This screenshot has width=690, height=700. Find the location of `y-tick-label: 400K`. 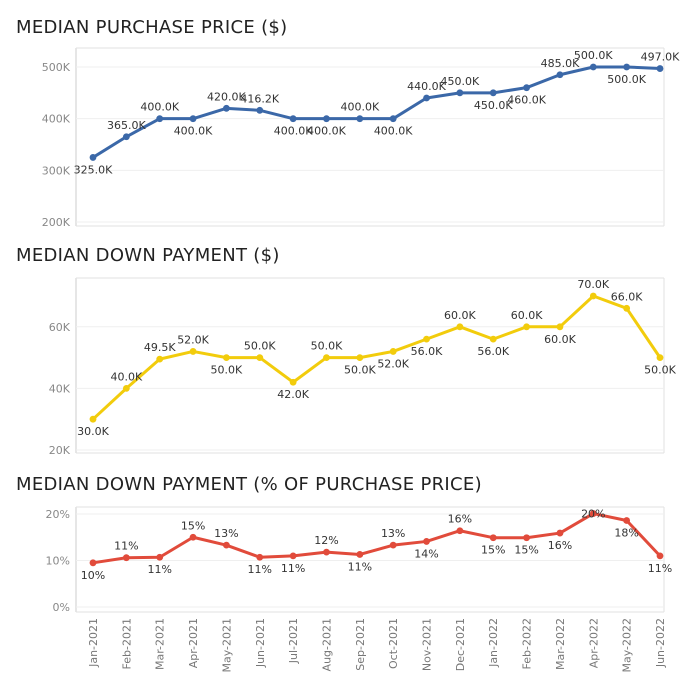

y-tick-label: 400K is located at coordinates (56, 119).